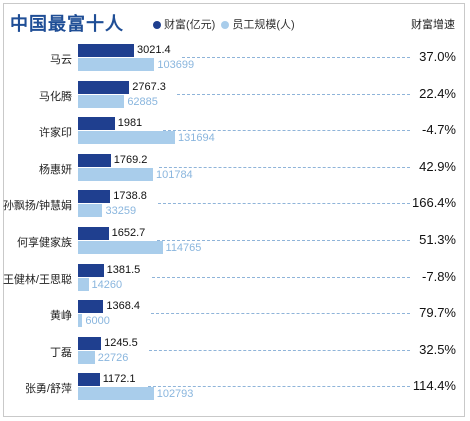 The height and width of the screenshot is (421, 470). I want to click on data-label-wealth: 1381.5, so click(123, 269).